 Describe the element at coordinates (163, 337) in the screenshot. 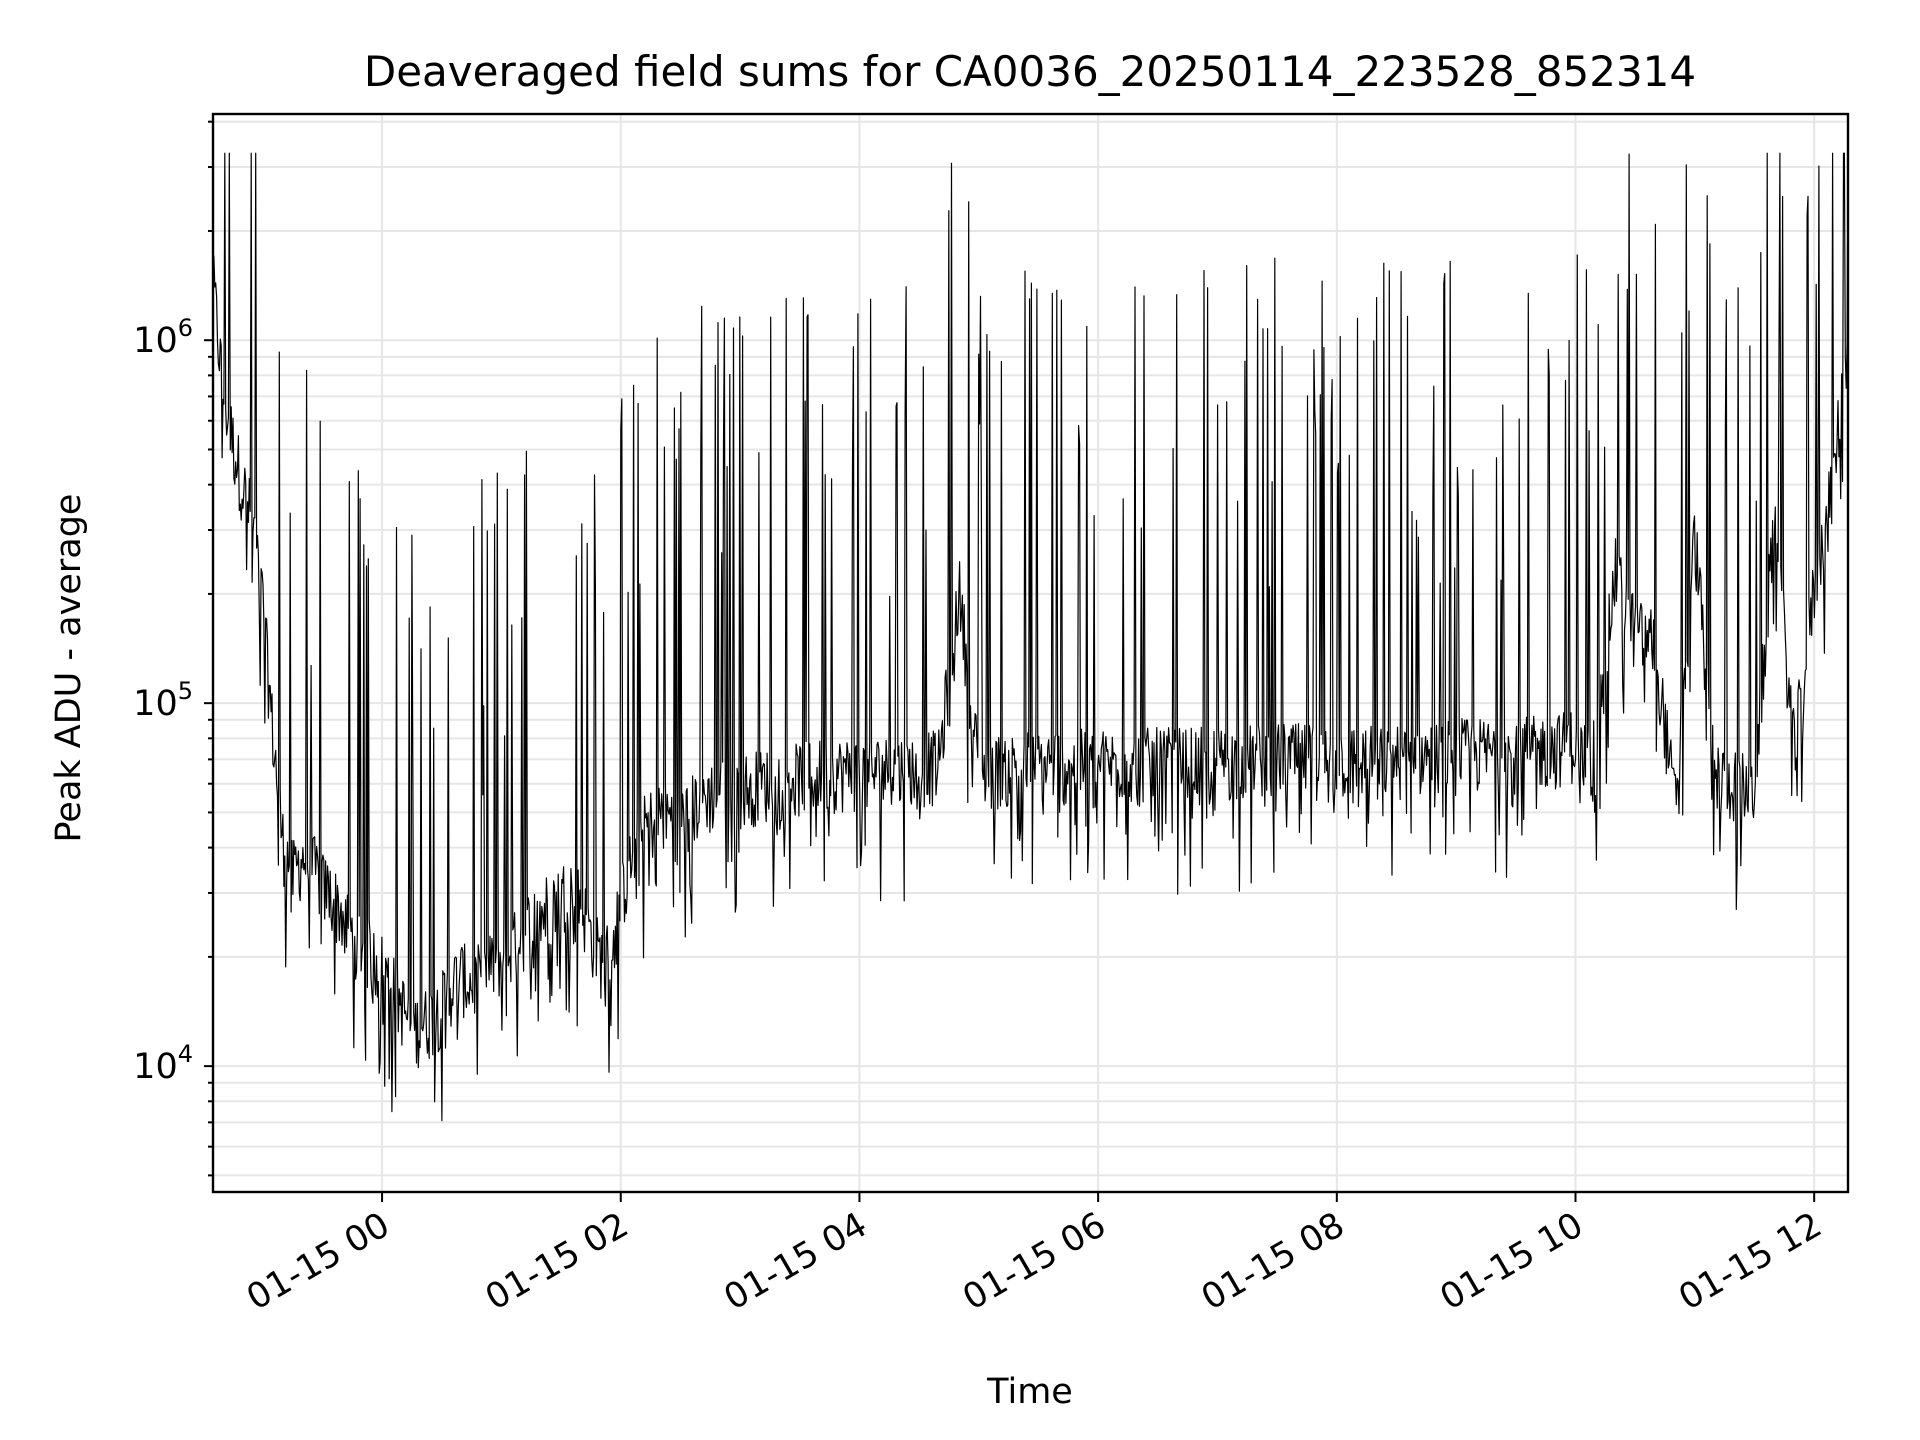

I see `y-tick-label: 10⁶` at that location.